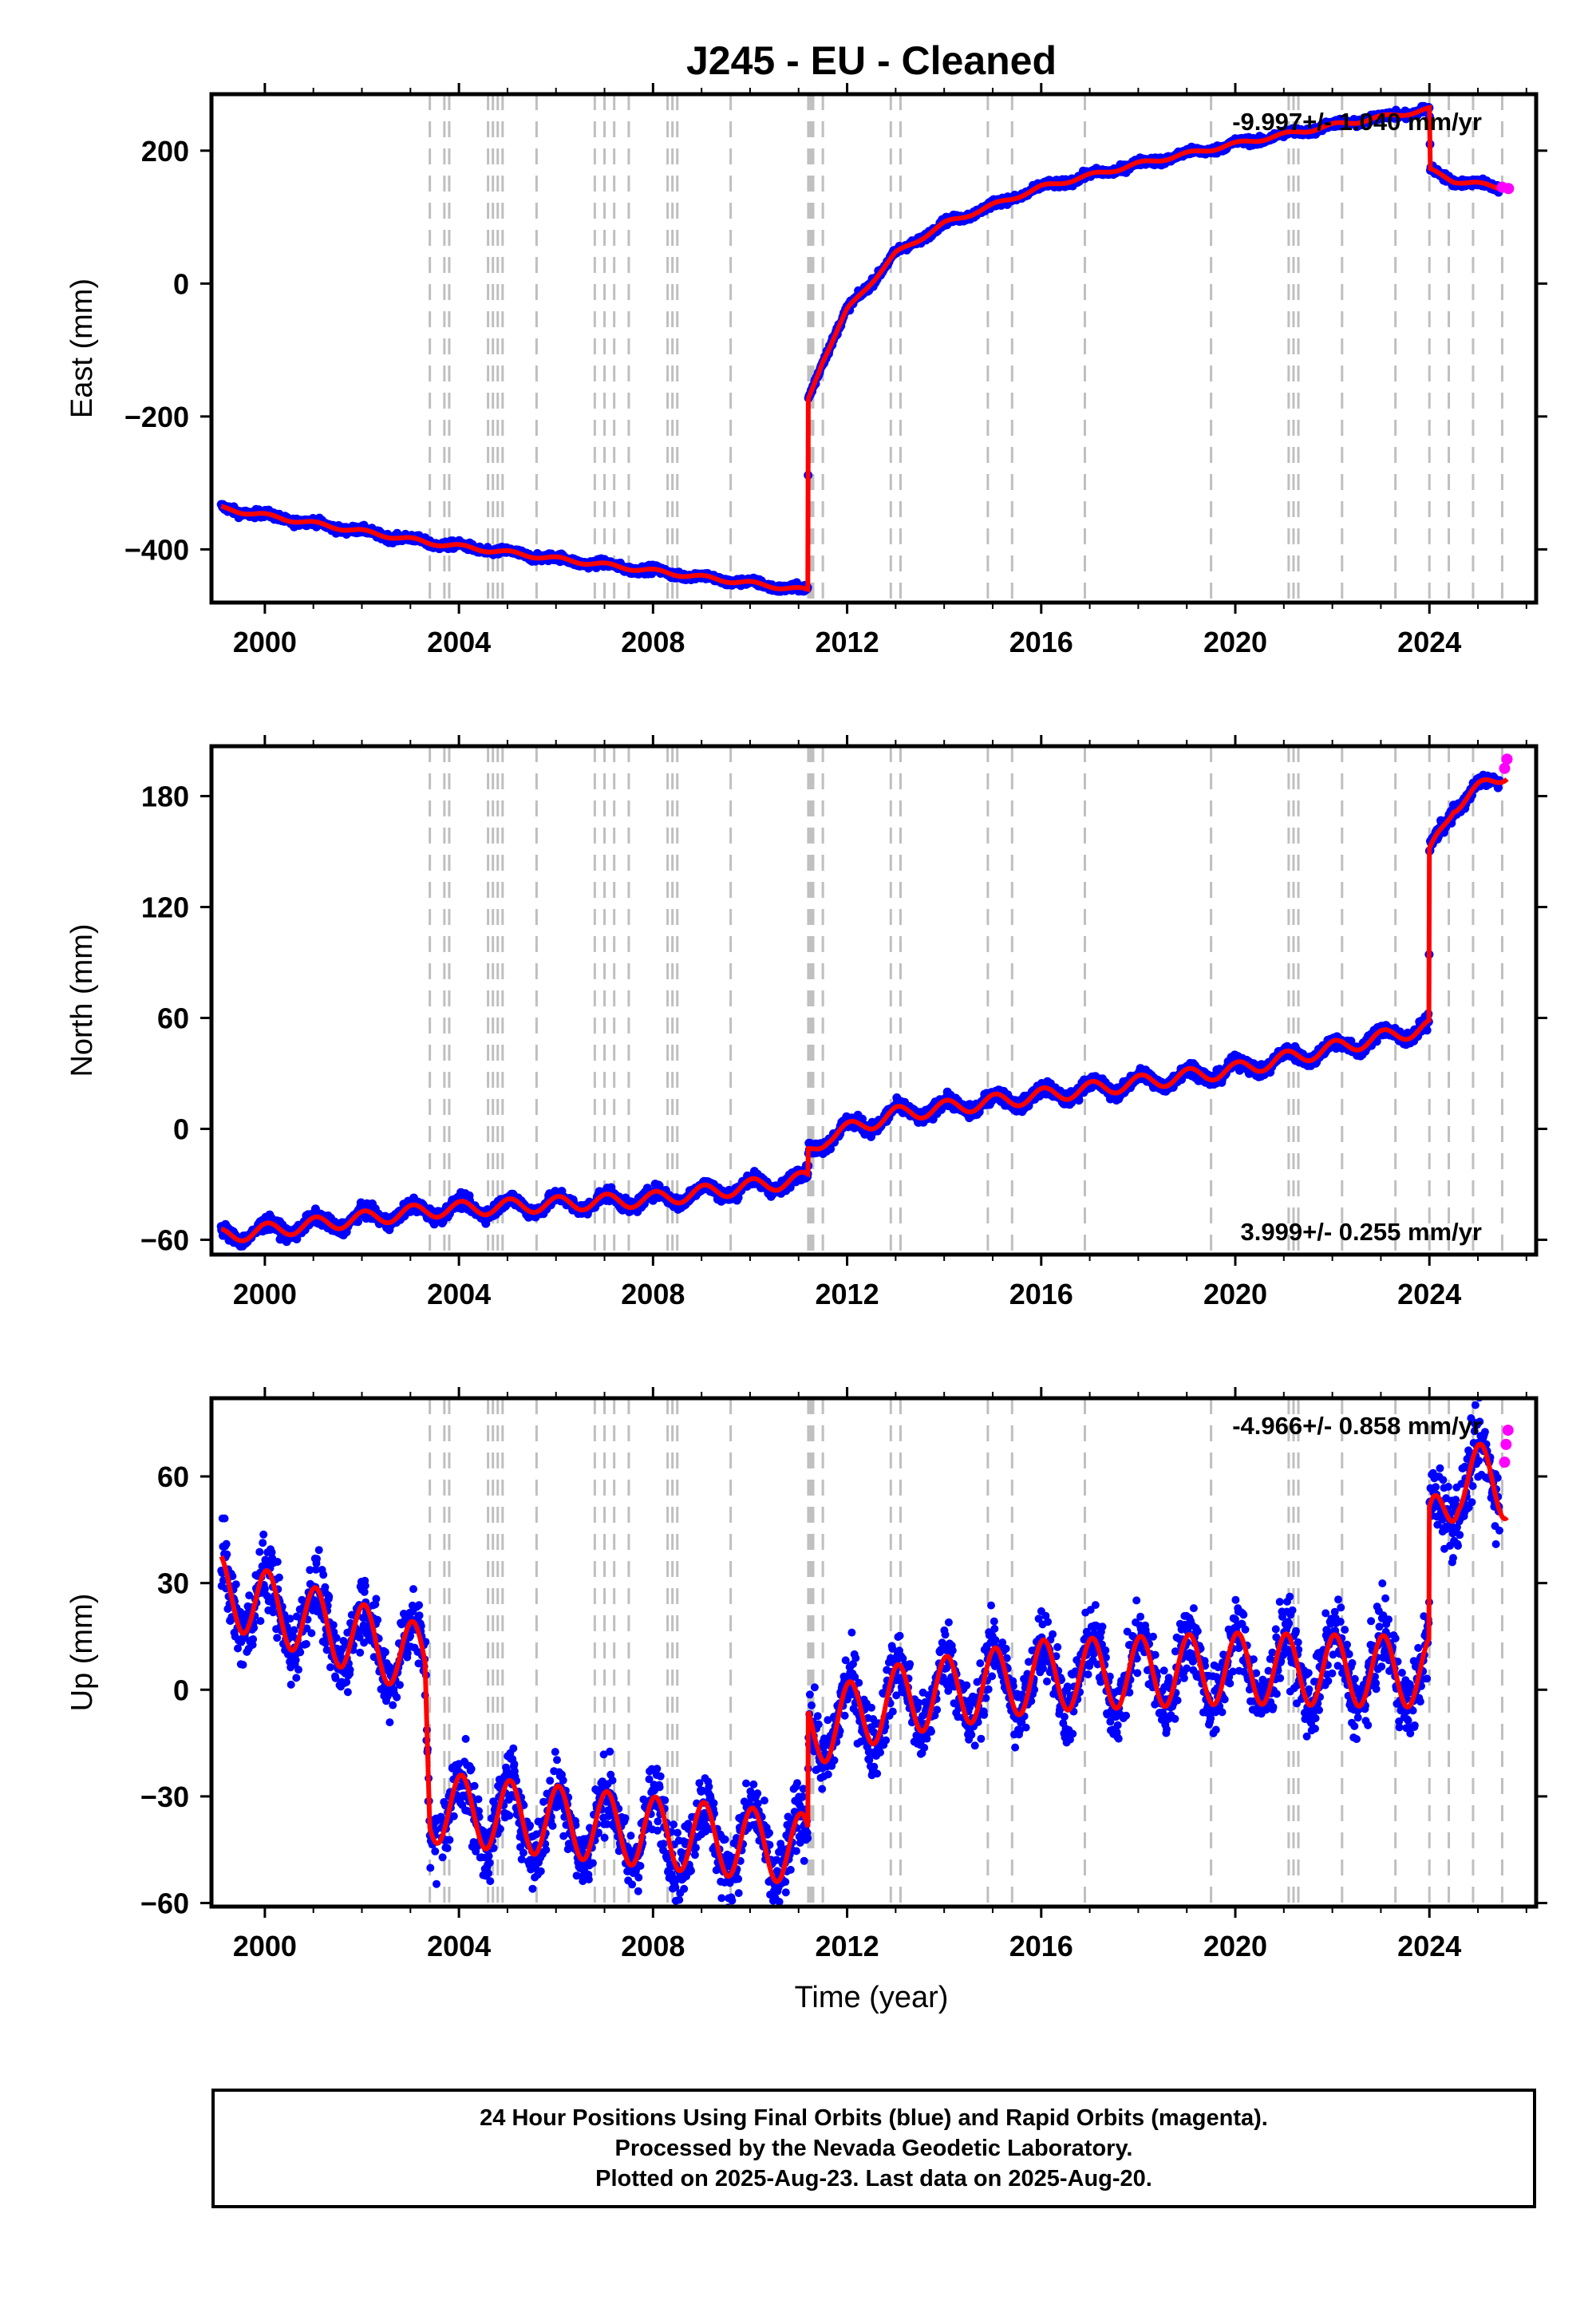 The width and height of the screenshot is (1596, 2316). What do you see at coordinates (1429, 642) in the screenshot?
I see `x-tick-label: 2024` at bounding box center [1429, 642].